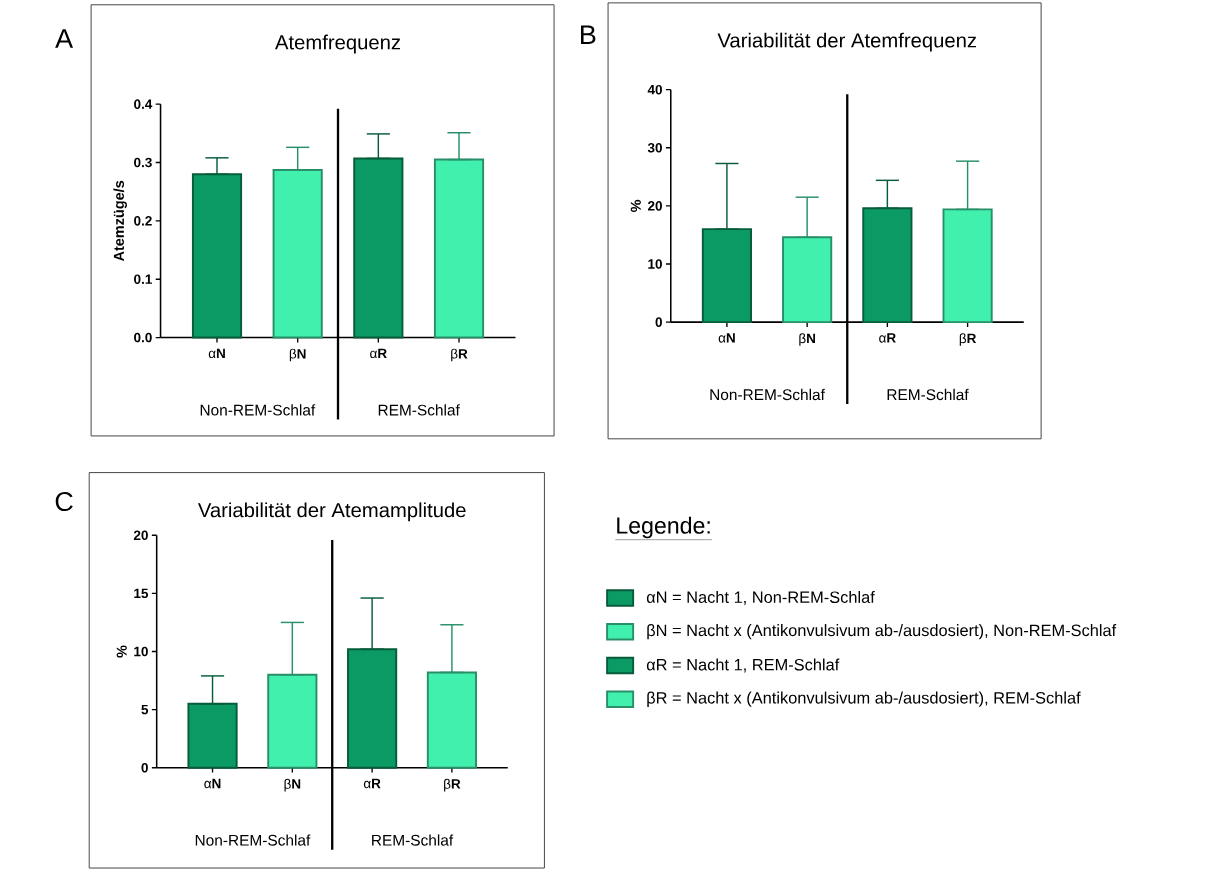 This screenshot has height=869, width=1207. I want to click on y-tick-label: 5, so click(145, 709).